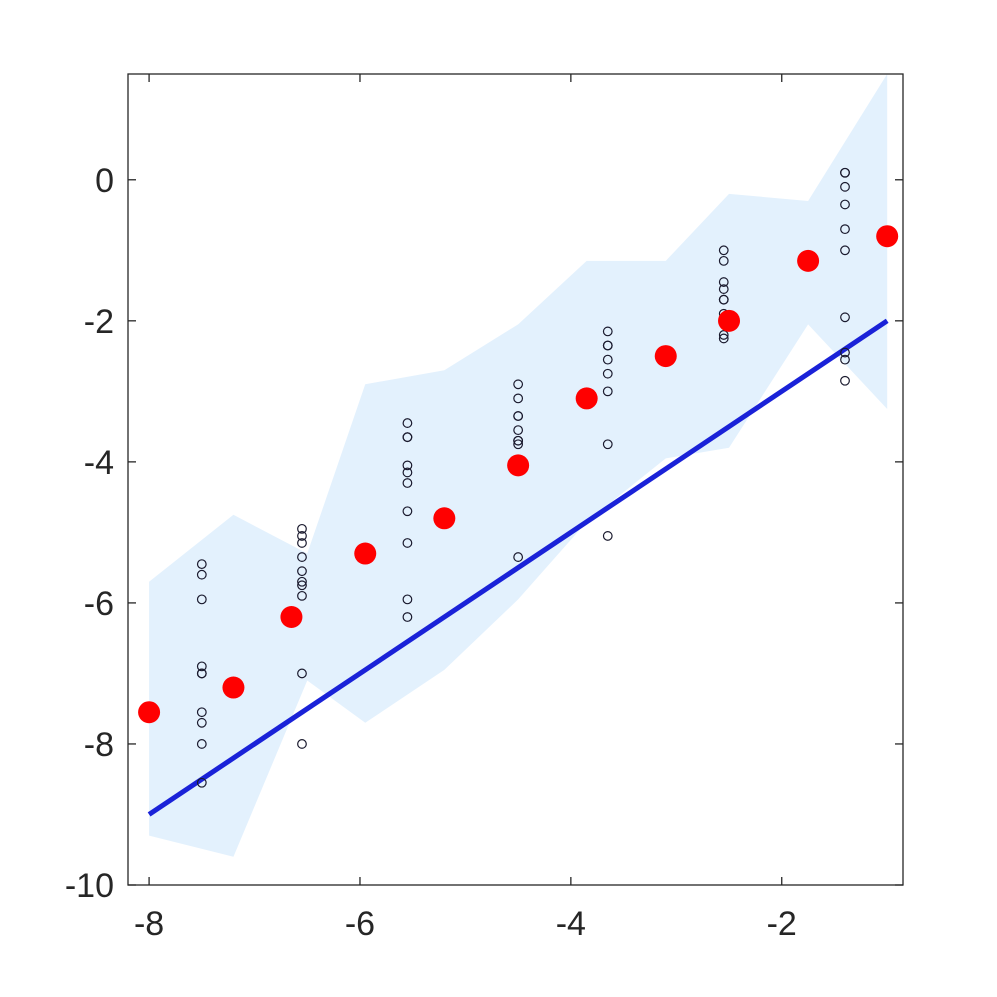 This screenshot has width=997, height=997. I want to click on y-tick-label: -10, so click(89, 886).